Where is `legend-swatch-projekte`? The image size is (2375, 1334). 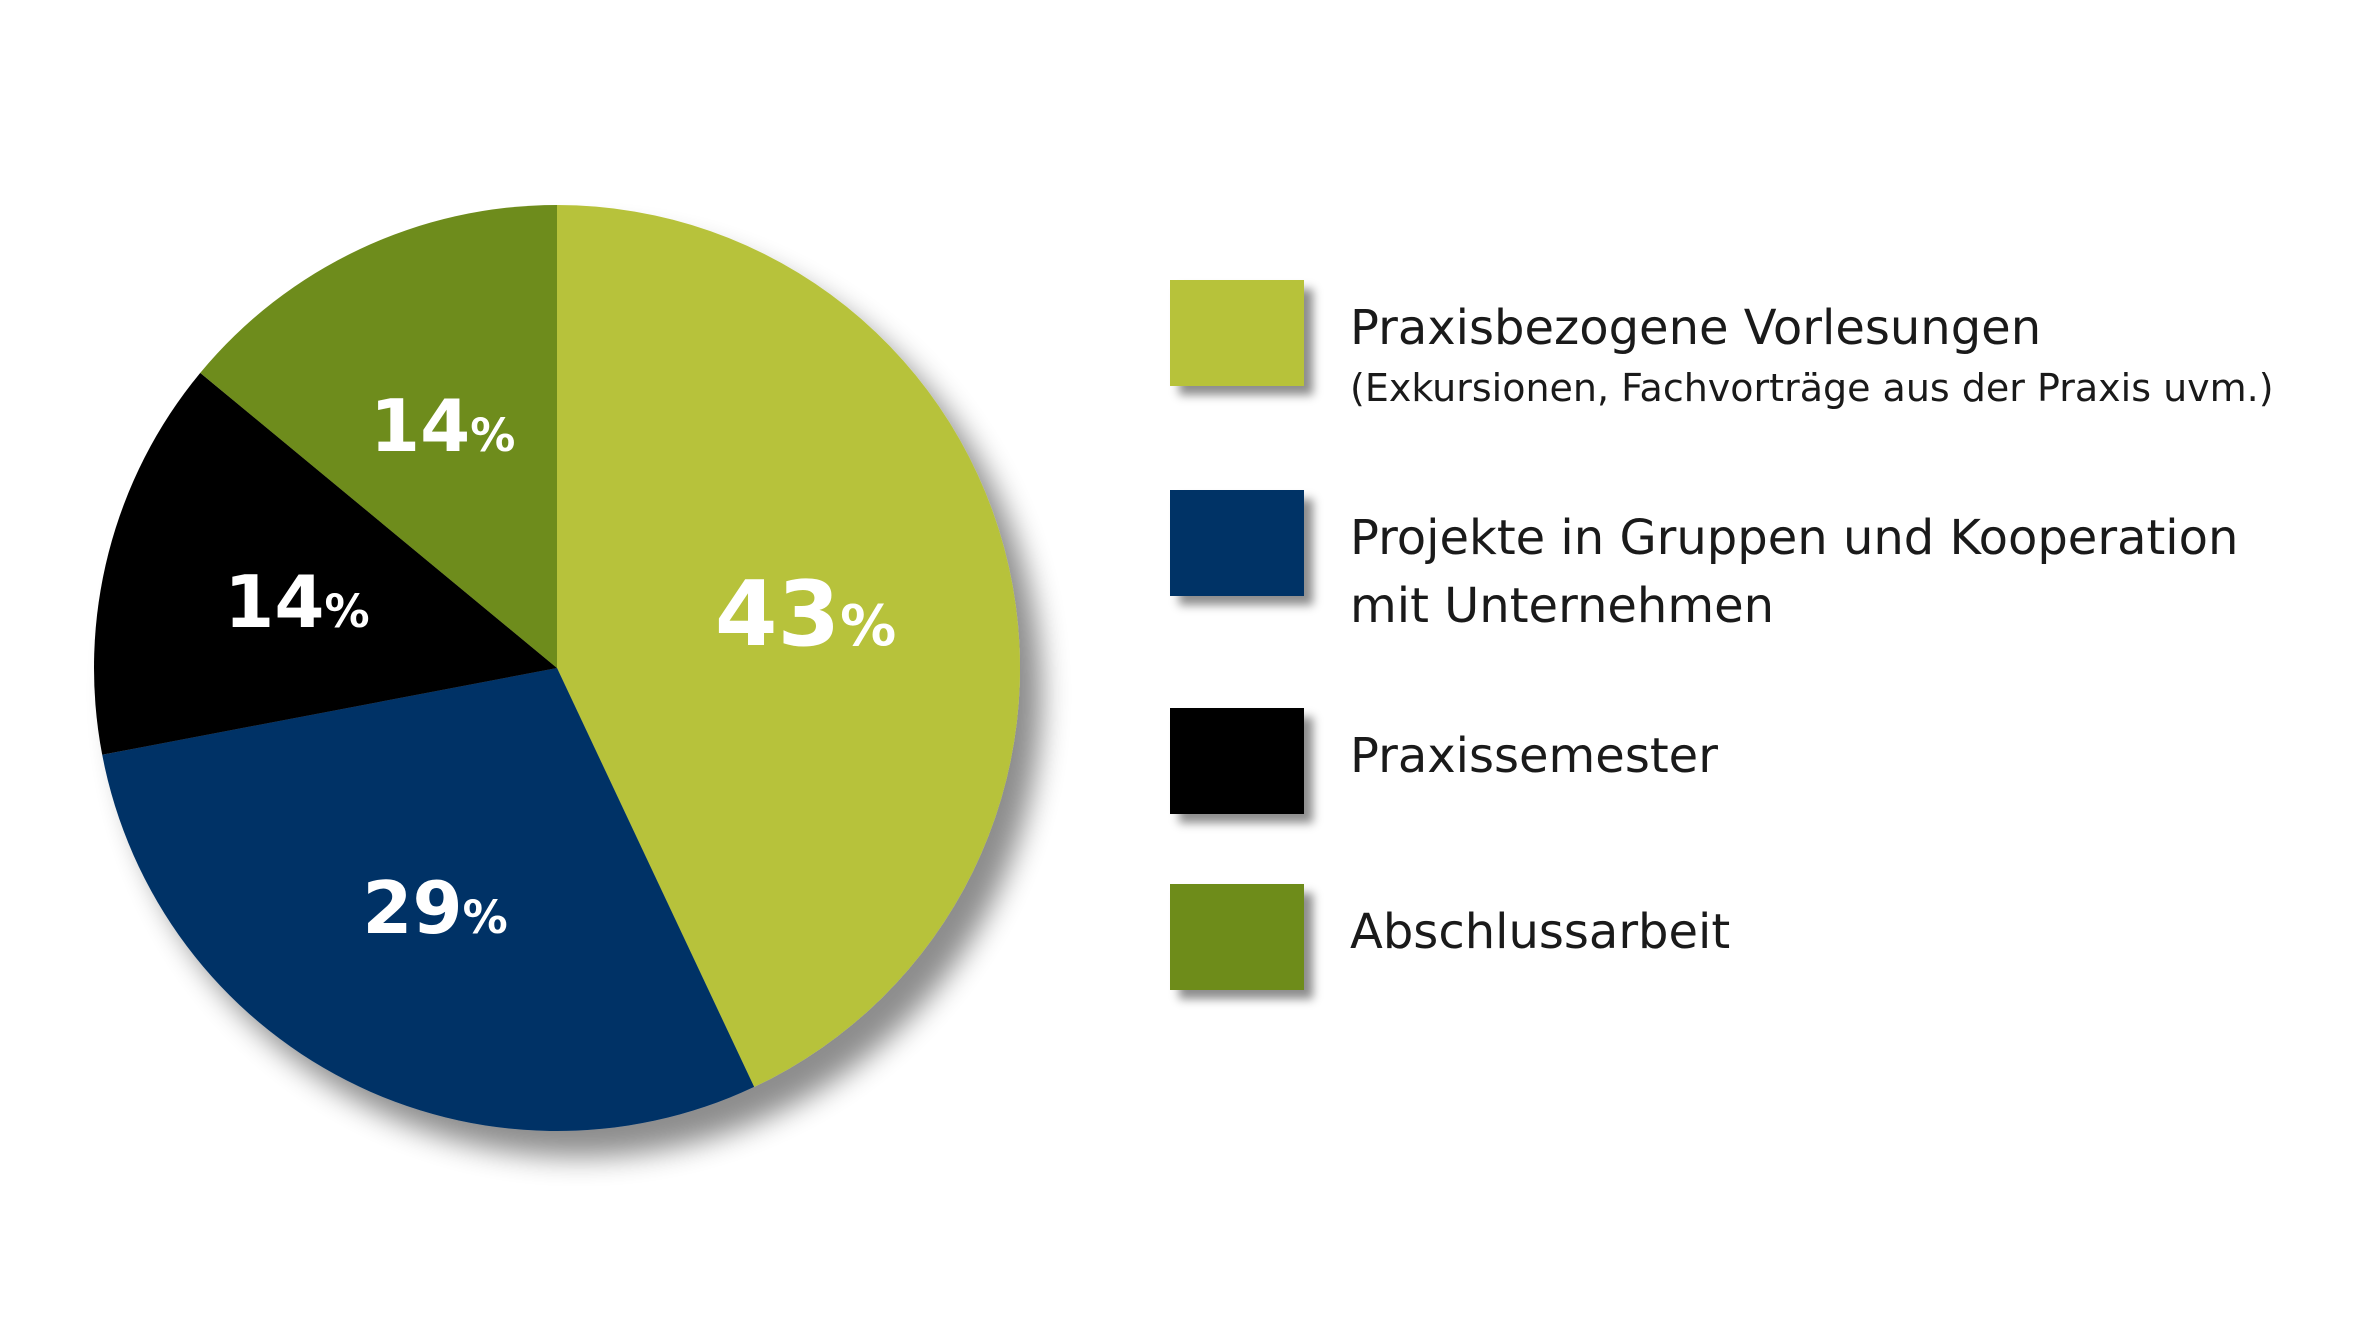
legend-swatch-projekte is located at coordinates (1237, 543).